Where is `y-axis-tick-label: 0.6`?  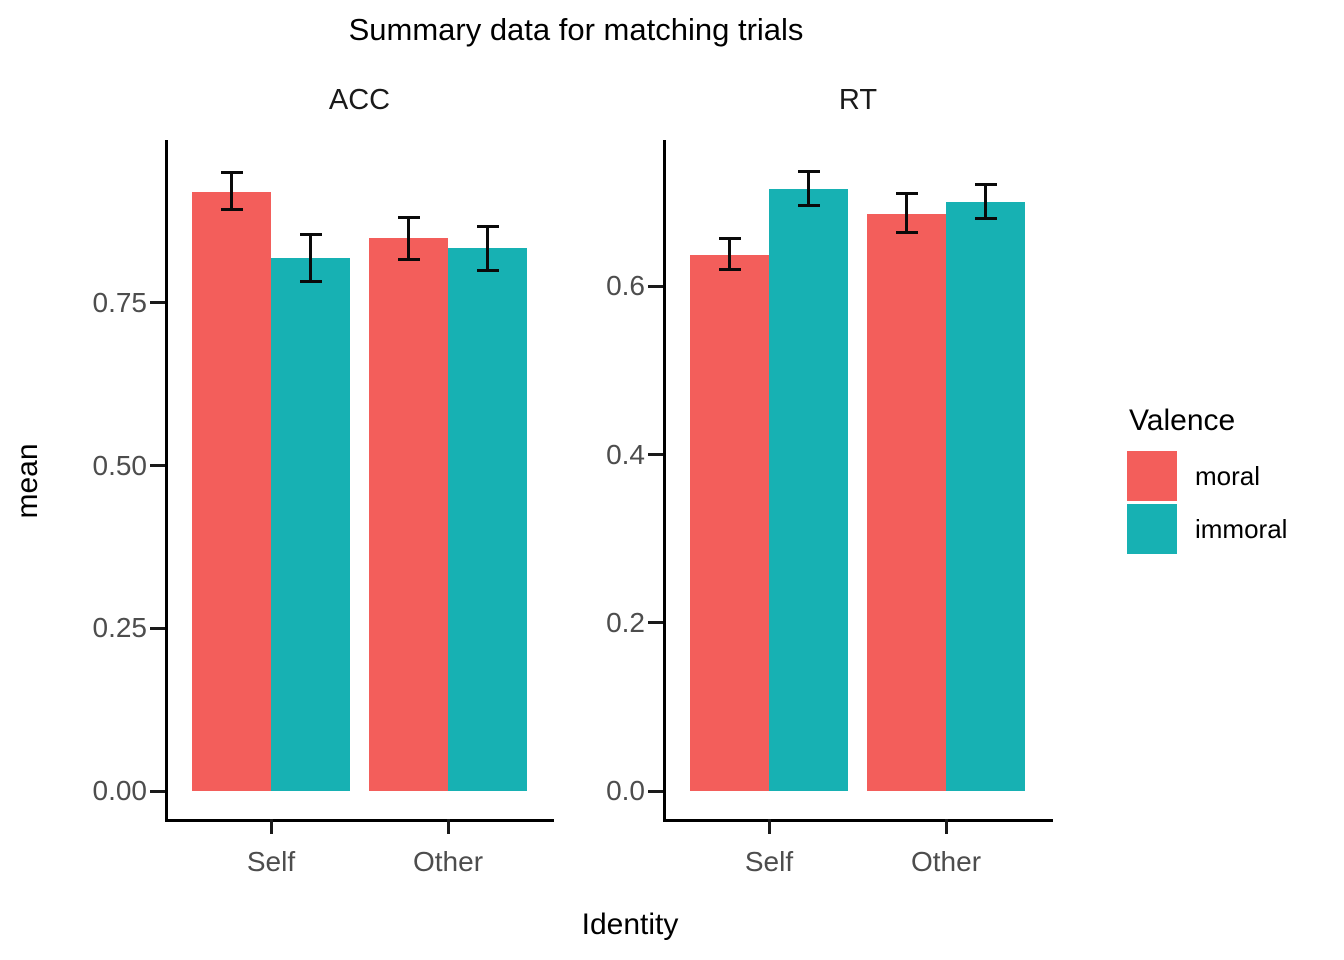 y-axis-tick-label: 0.6 is located at coordinates (625, 286).